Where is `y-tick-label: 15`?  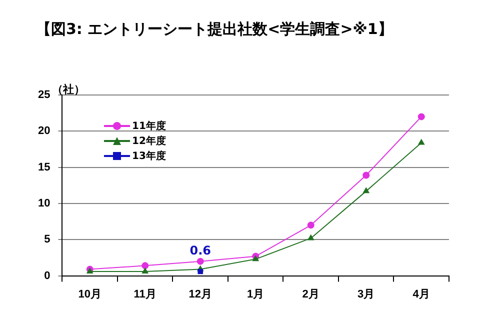
y-tick-label: 15 is located at coordinates (44, 167).